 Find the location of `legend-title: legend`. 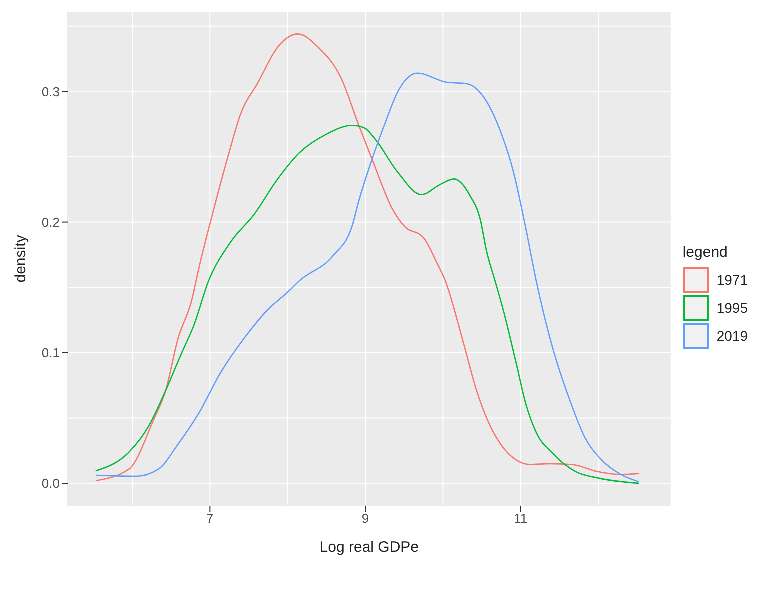

legend-title: legend is located at coordinates (705, 252).